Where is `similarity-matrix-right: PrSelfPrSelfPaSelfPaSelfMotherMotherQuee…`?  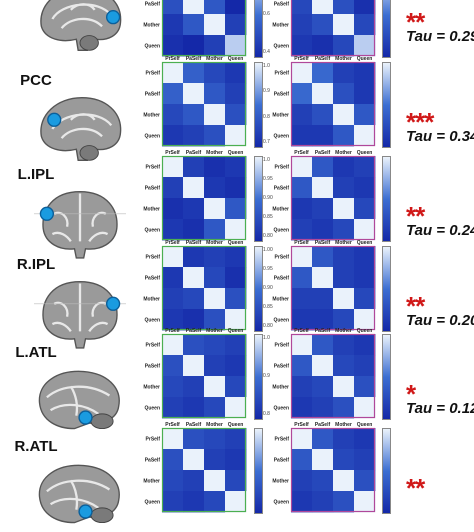 similarity-matrix-right: PrSelfPrSelfPaSelfPaSelfMotherMotherQuee… is located at coordinates (324, 28).